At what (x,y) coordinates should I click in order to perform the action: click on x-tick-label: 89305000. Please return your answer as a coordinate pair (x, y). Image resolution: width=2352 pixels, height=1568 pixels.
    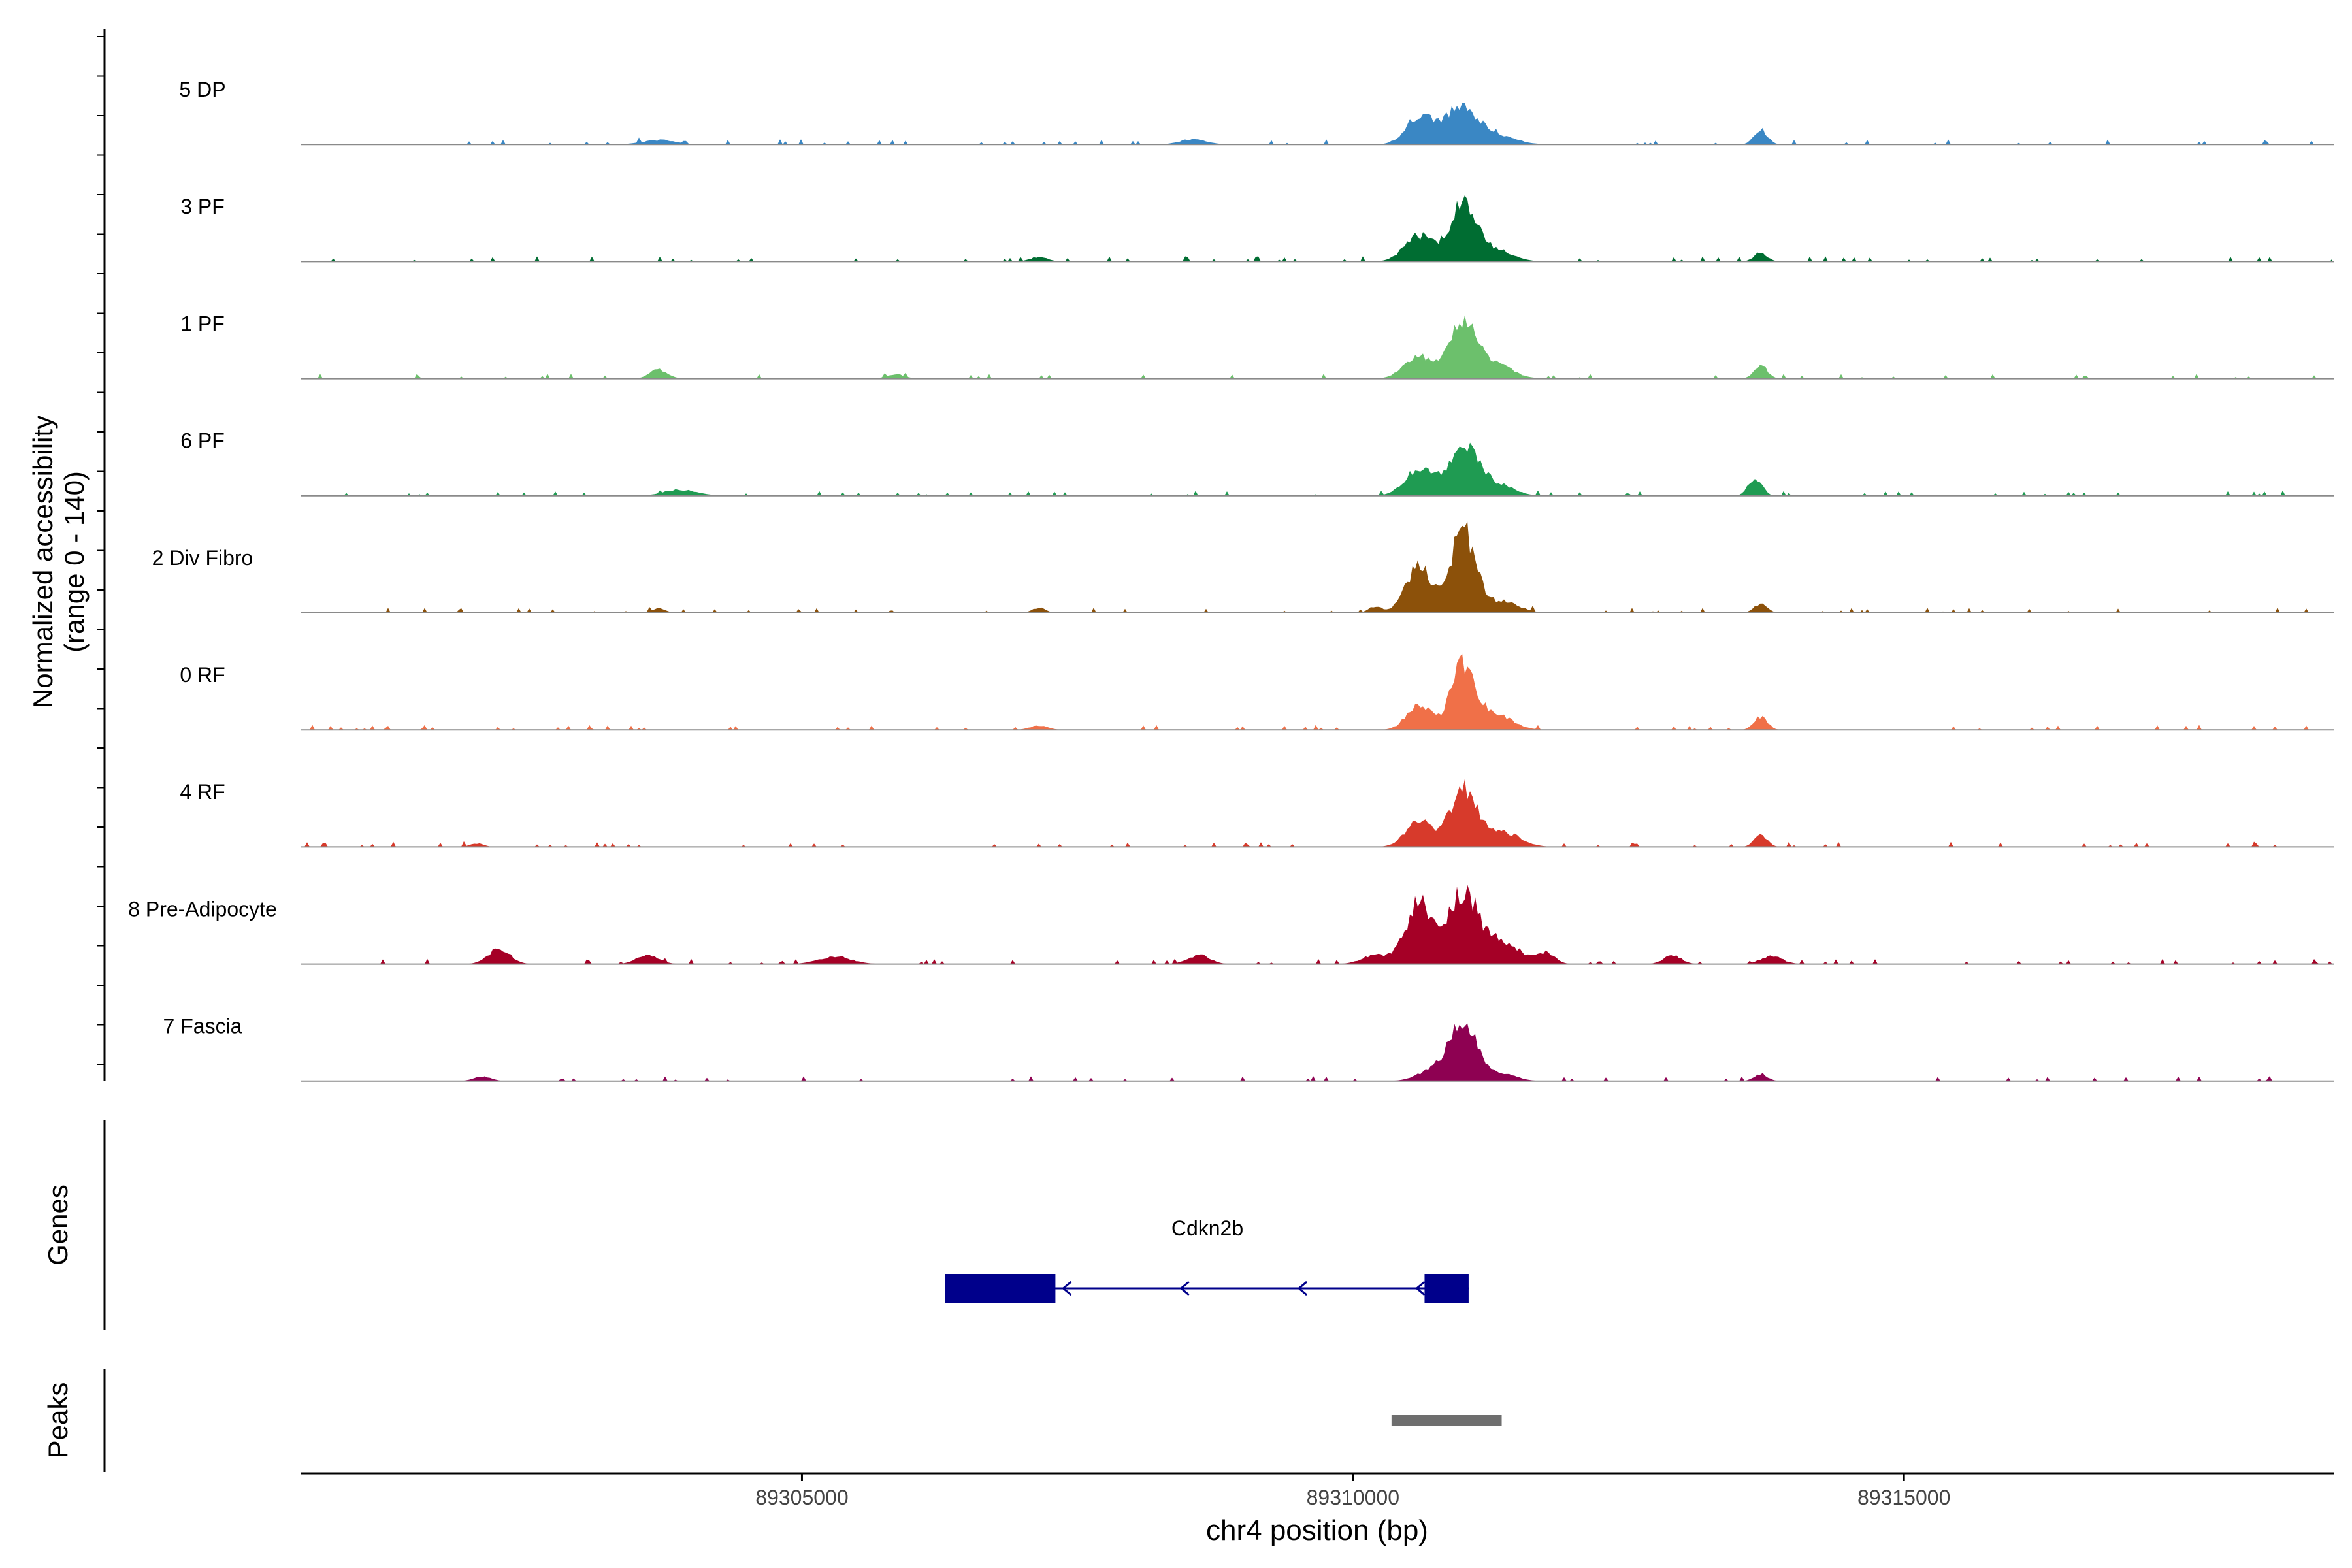
    Looking at the image, I should click on (801, 1497).